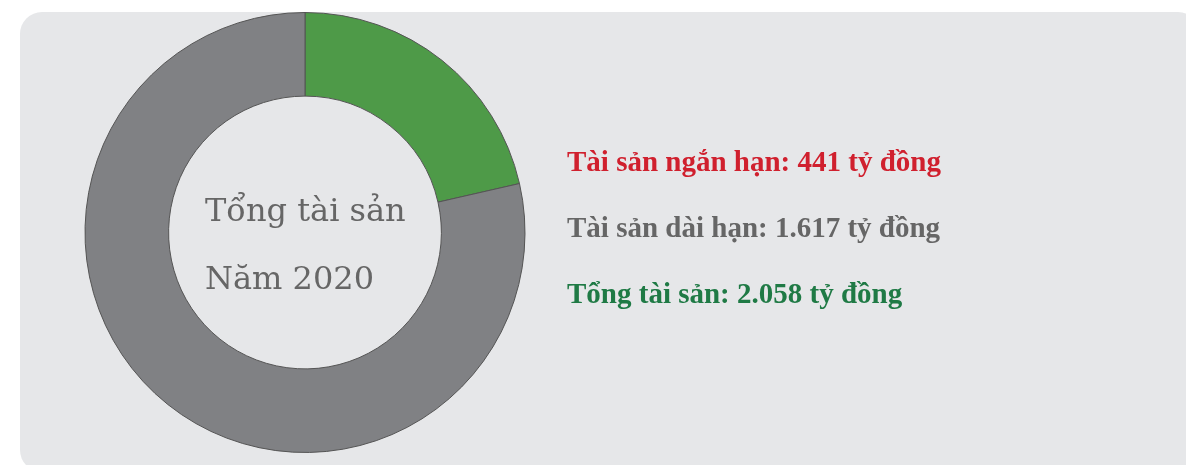  I want to click on text: Tổng tài sản: 2.058 tỷ đồng, so click(735, 293).